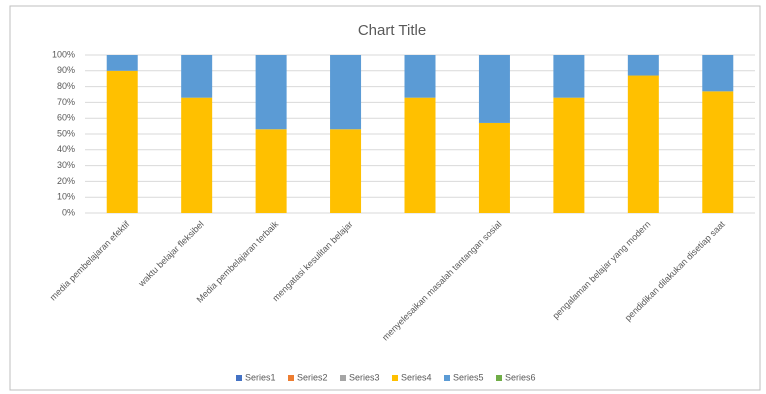  I want to click on legend-label: Series6, so click(520, 377).